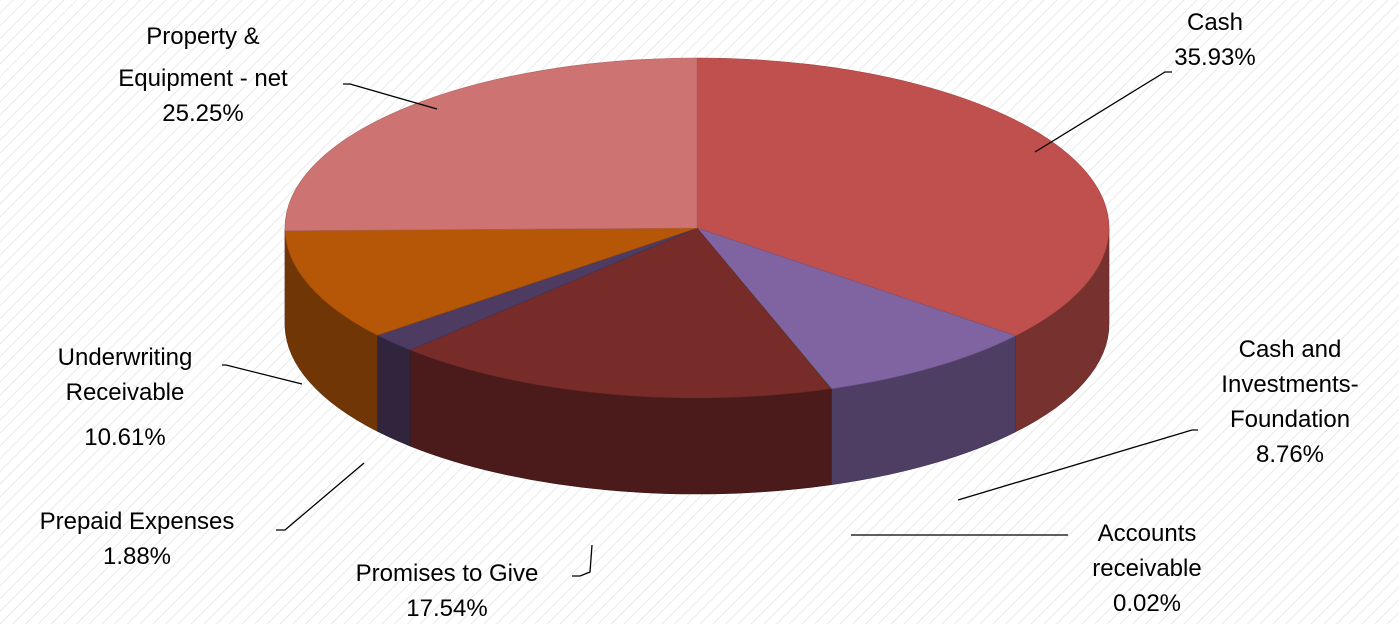 The width and height of the screenshot is (1399, 624). What do you see at coordinates (203, 75) in the screenshot?
I see `data-label-property-equipment-net: Property & Equipment - net 25.25%` at bounding box center [203, 75].